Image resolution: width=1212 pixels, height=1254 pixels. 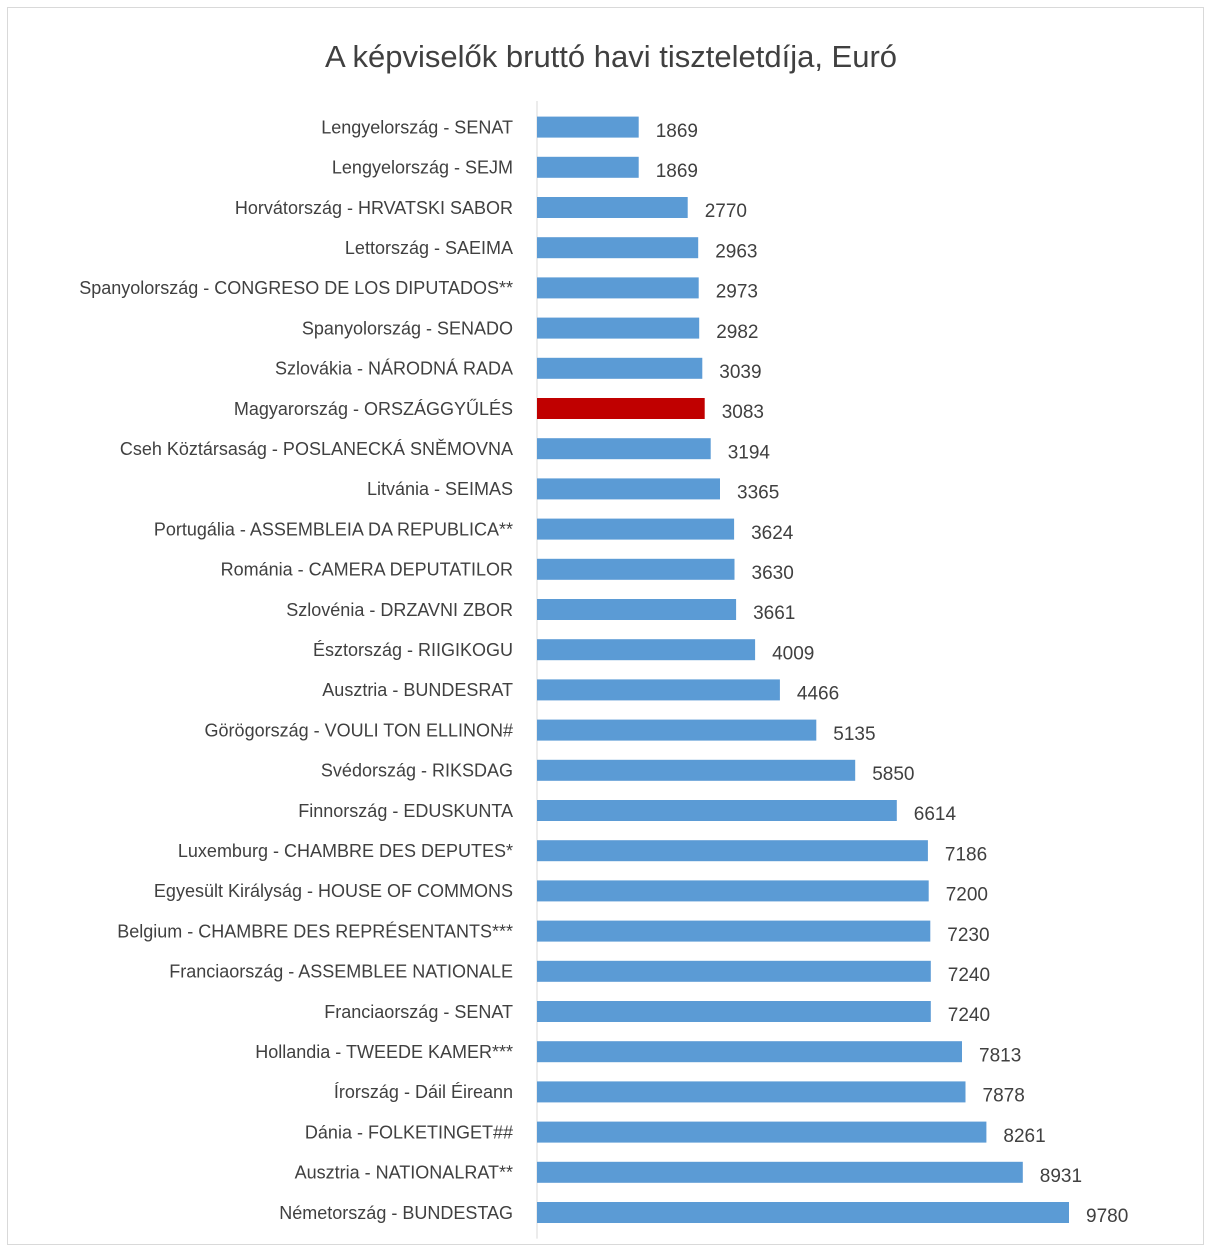 What do you see at coordinates (345, 851) in the screenshot?
I see `category-label: Luxemburg - CHAMBRE DES DEPUTES*` at bounding box center [345, 851].